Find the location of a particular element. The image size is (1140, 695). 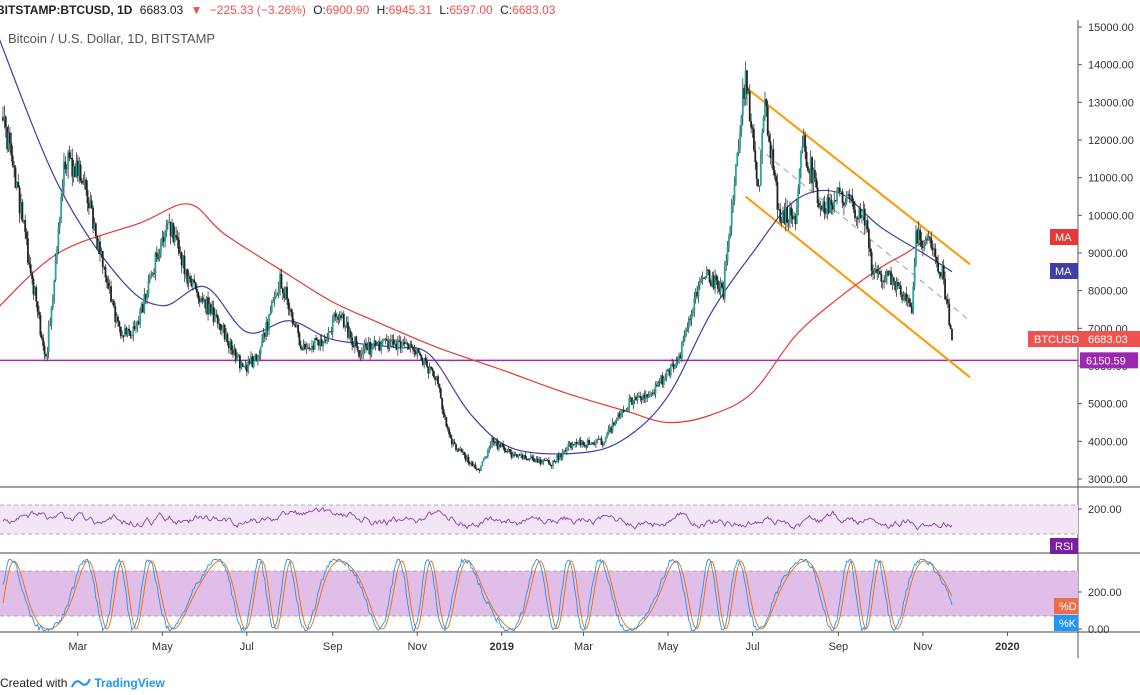

price-tick-label: 9000.00 is located at coordinates (1108, 254).